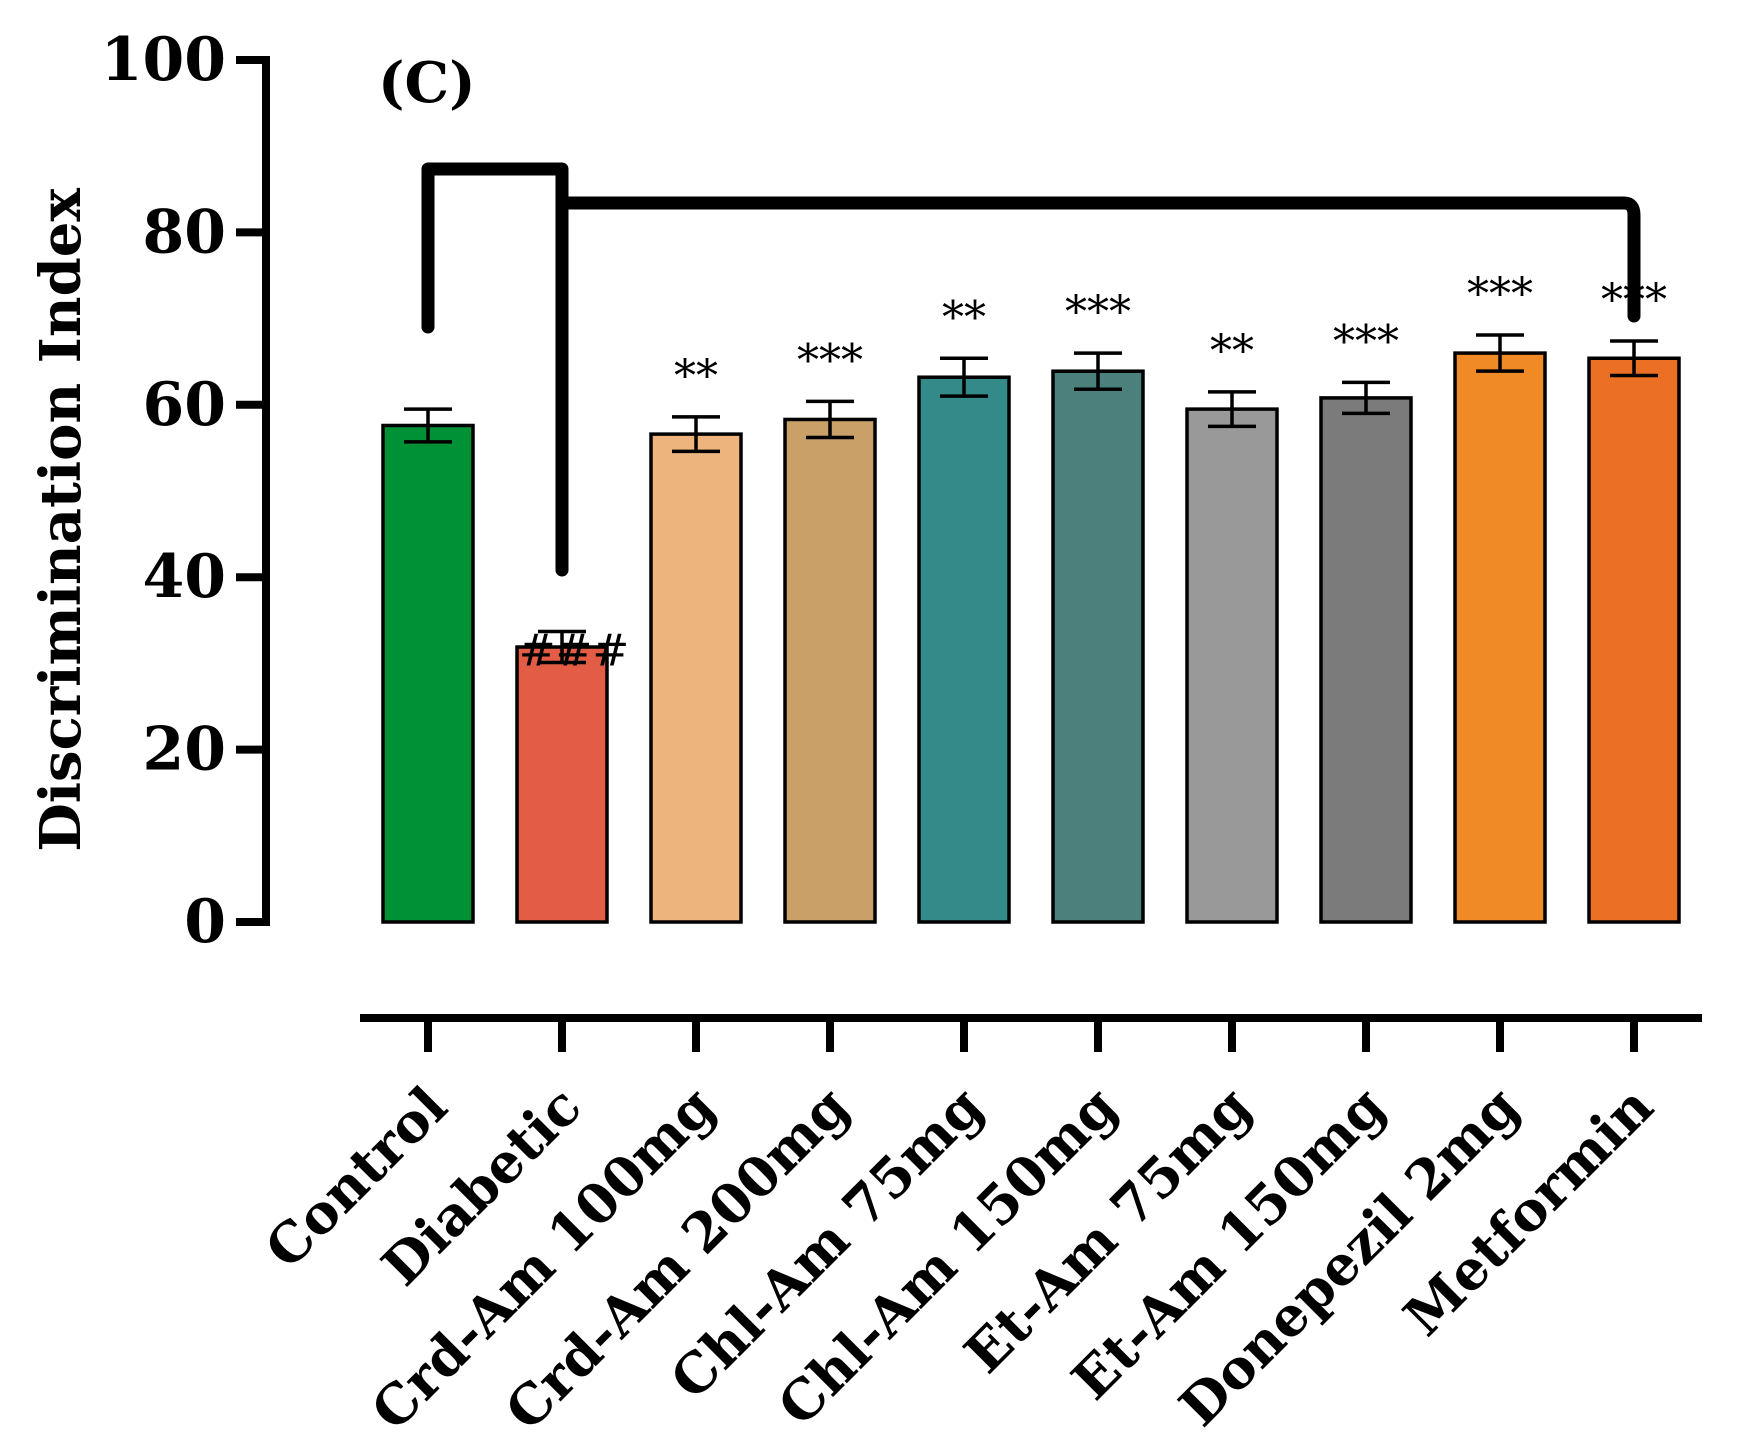 Image resolution: width=1750 pixels, height=1453 pixels. What do you see at coordinates (185, 750) in the screenshot?
I see `y-tick-label: 20` at bounding box center [185, 750].